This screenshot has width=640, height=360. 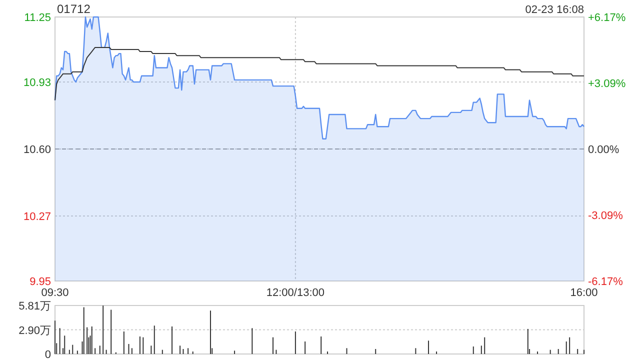 What do you see at coordinates (47, 354) in the screenshot?
I see `y-tick-label: 0` at bounding box center [47, 354].